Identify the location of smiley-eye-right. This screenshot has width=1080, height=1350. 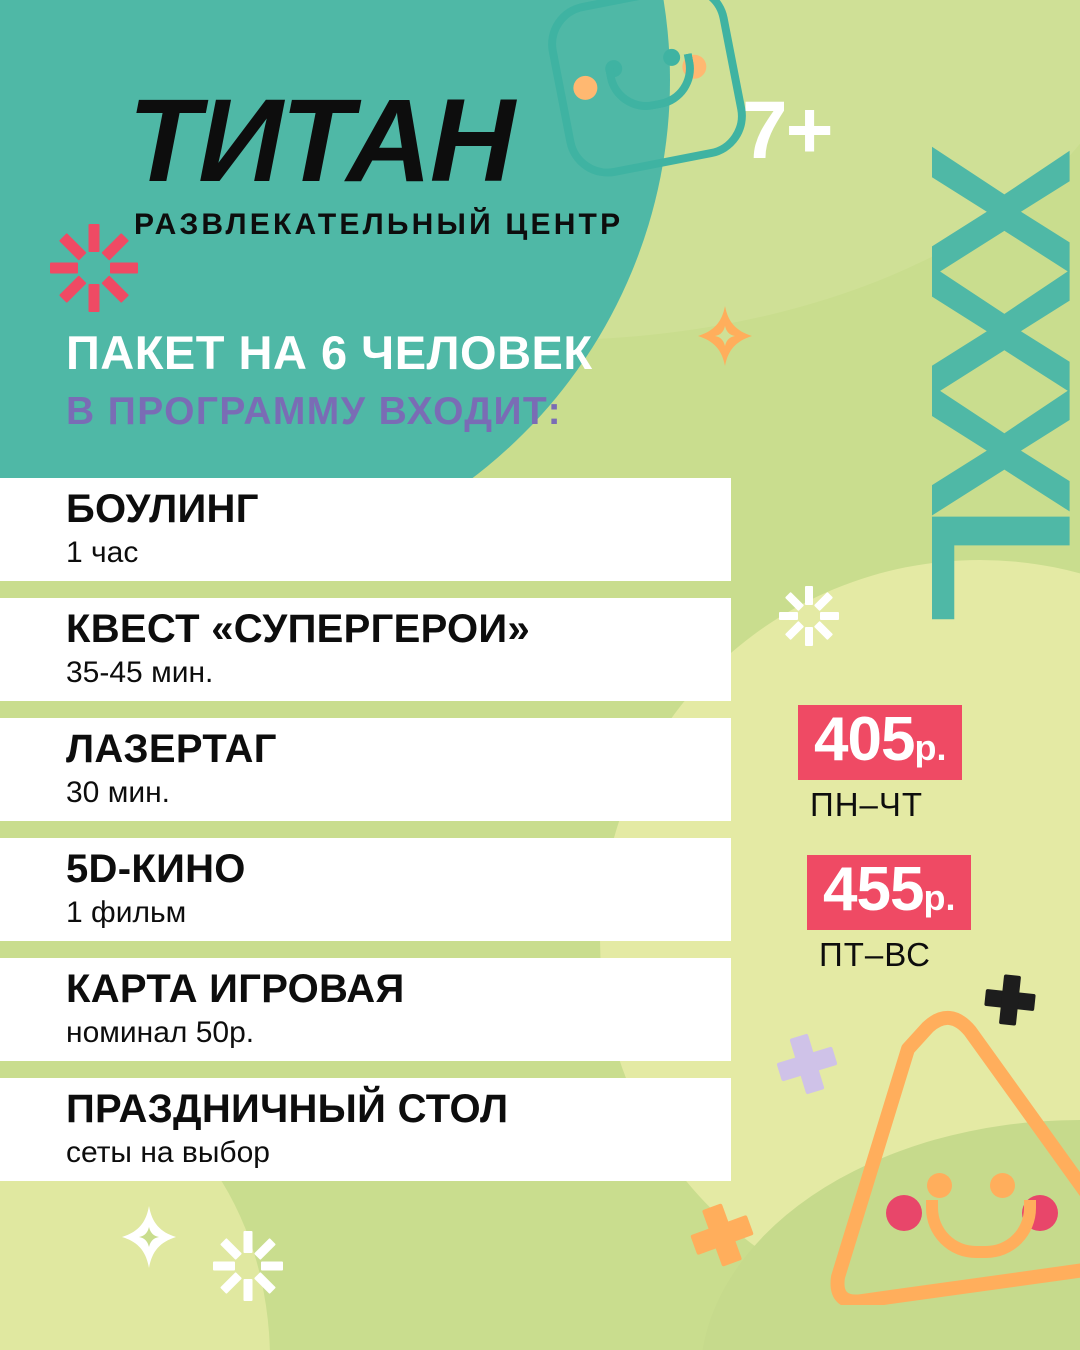
(1002, 1185).